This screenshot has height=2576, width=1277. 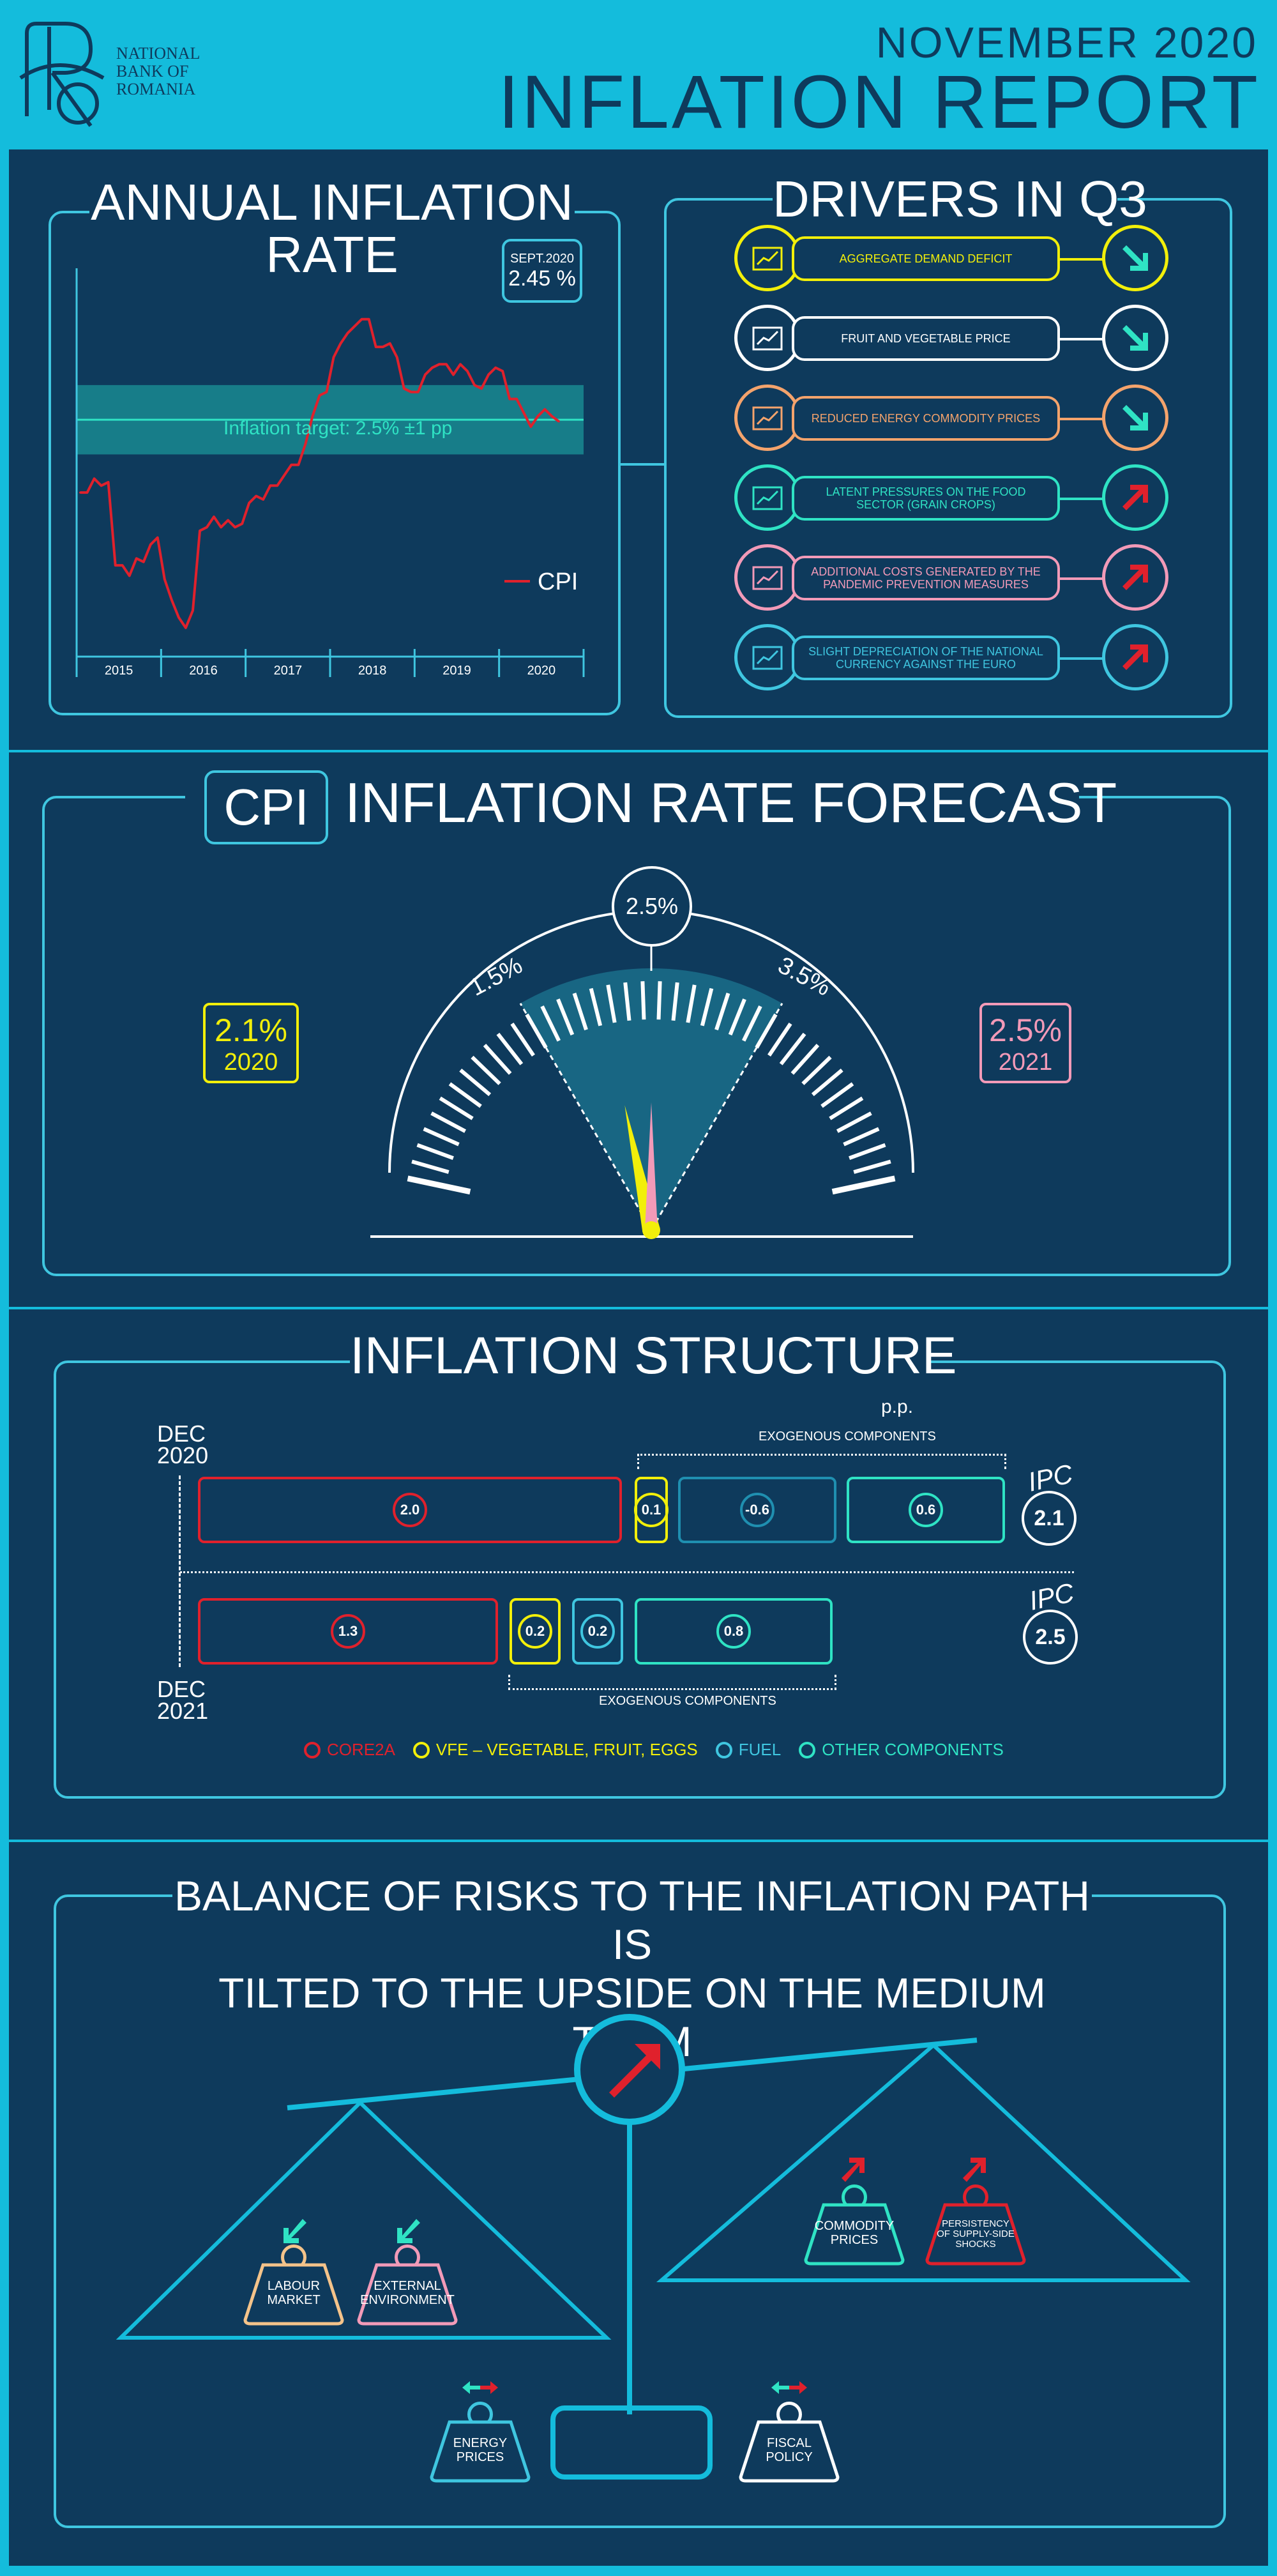 I want to click on risk-weight: ENERGY PRICES, so click(x=480, y=2428).